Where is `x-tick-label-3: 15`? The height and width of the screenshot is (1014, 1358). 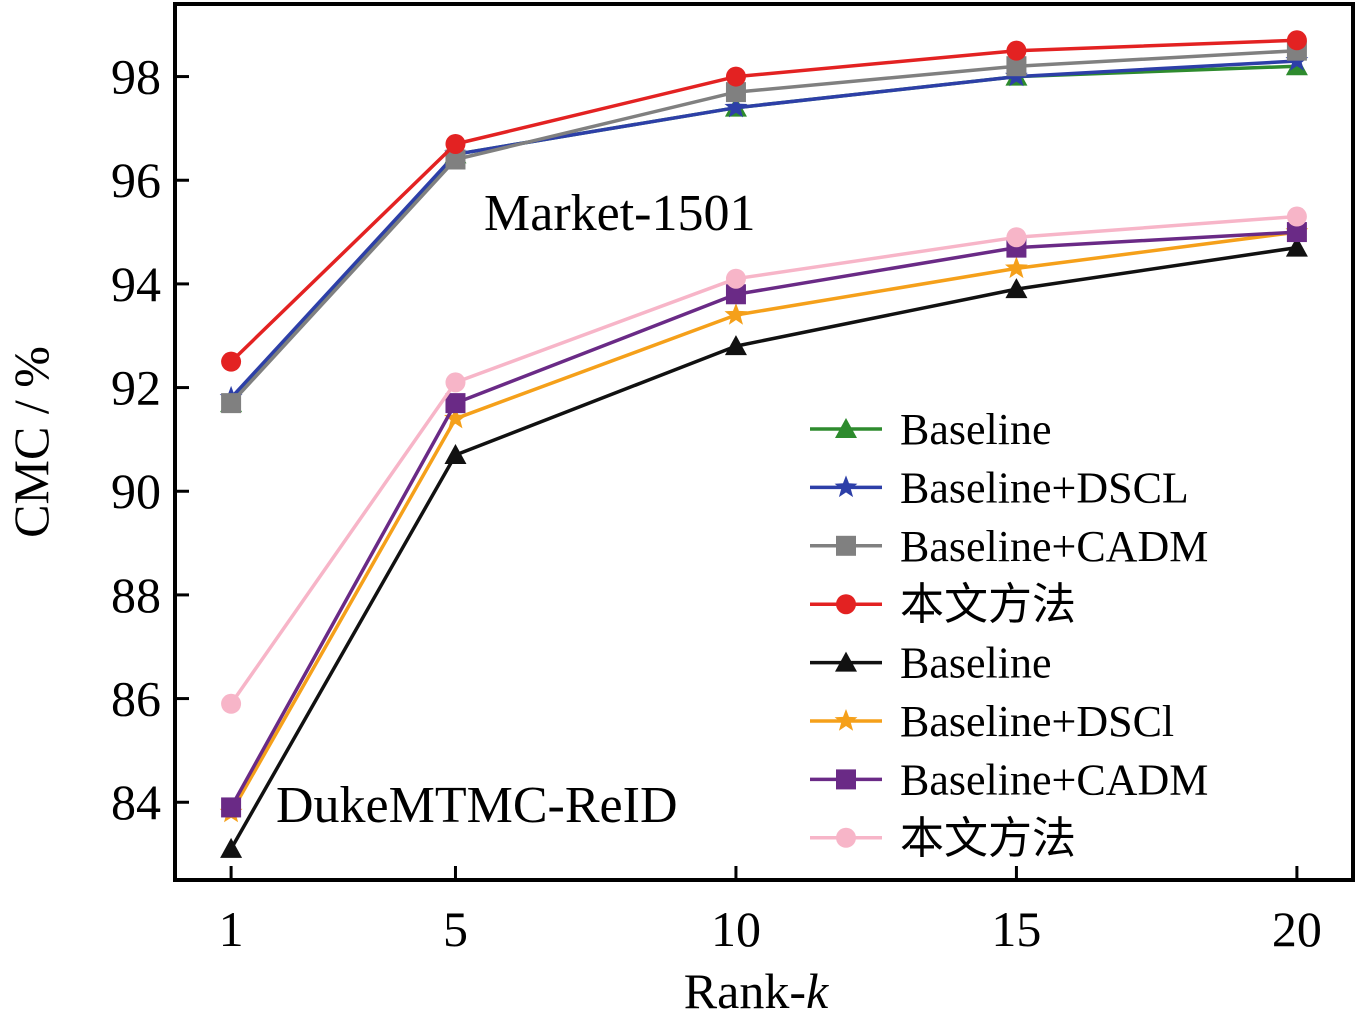 x-tick-label-3: 15 is located at coordinates (1016, 929).